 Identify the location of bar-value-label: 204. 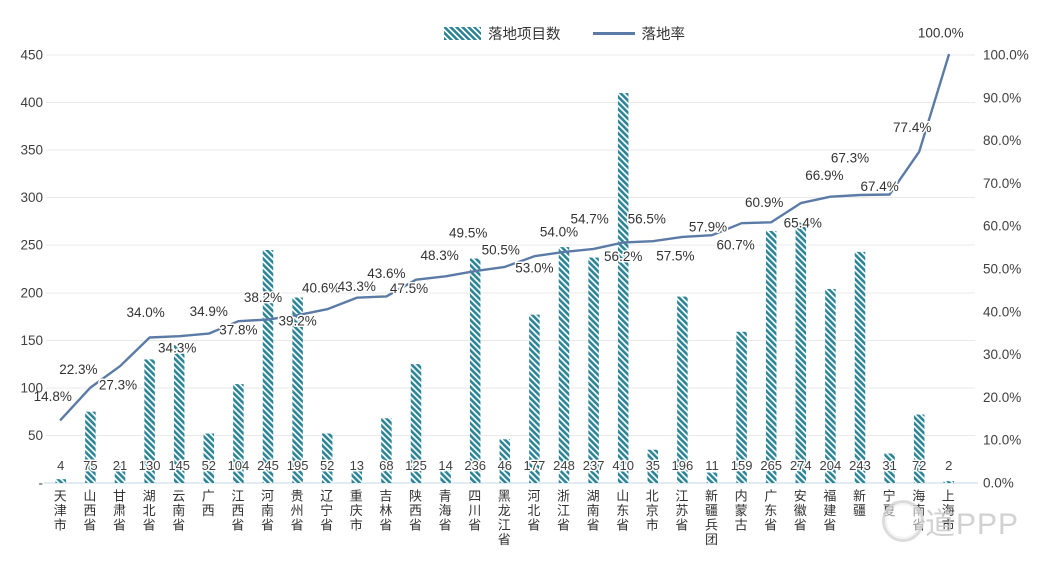
(831, 465).